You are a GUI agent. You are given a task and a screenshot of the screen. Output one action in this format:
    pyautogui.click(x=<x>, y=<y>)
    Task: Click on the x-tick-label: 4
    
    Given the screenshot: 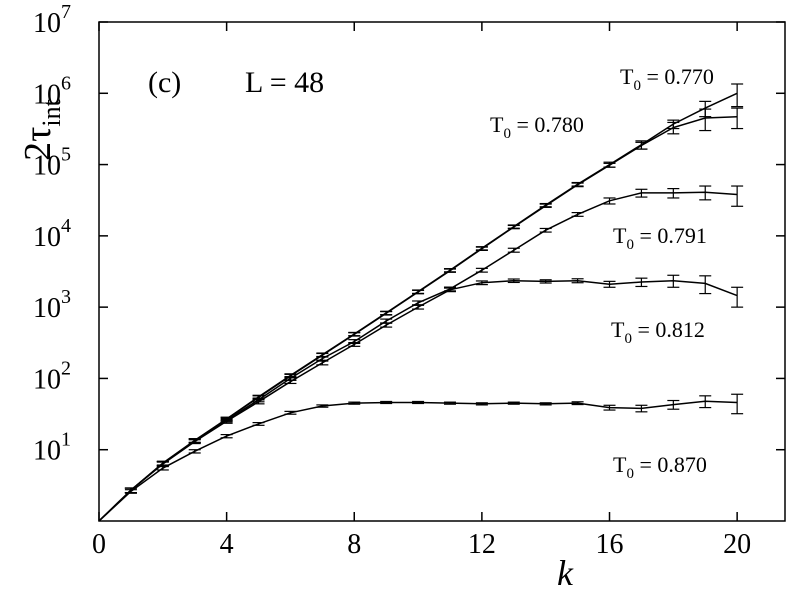 What is the action you would take?
    pyautogui.click(x=227, y=544)
    